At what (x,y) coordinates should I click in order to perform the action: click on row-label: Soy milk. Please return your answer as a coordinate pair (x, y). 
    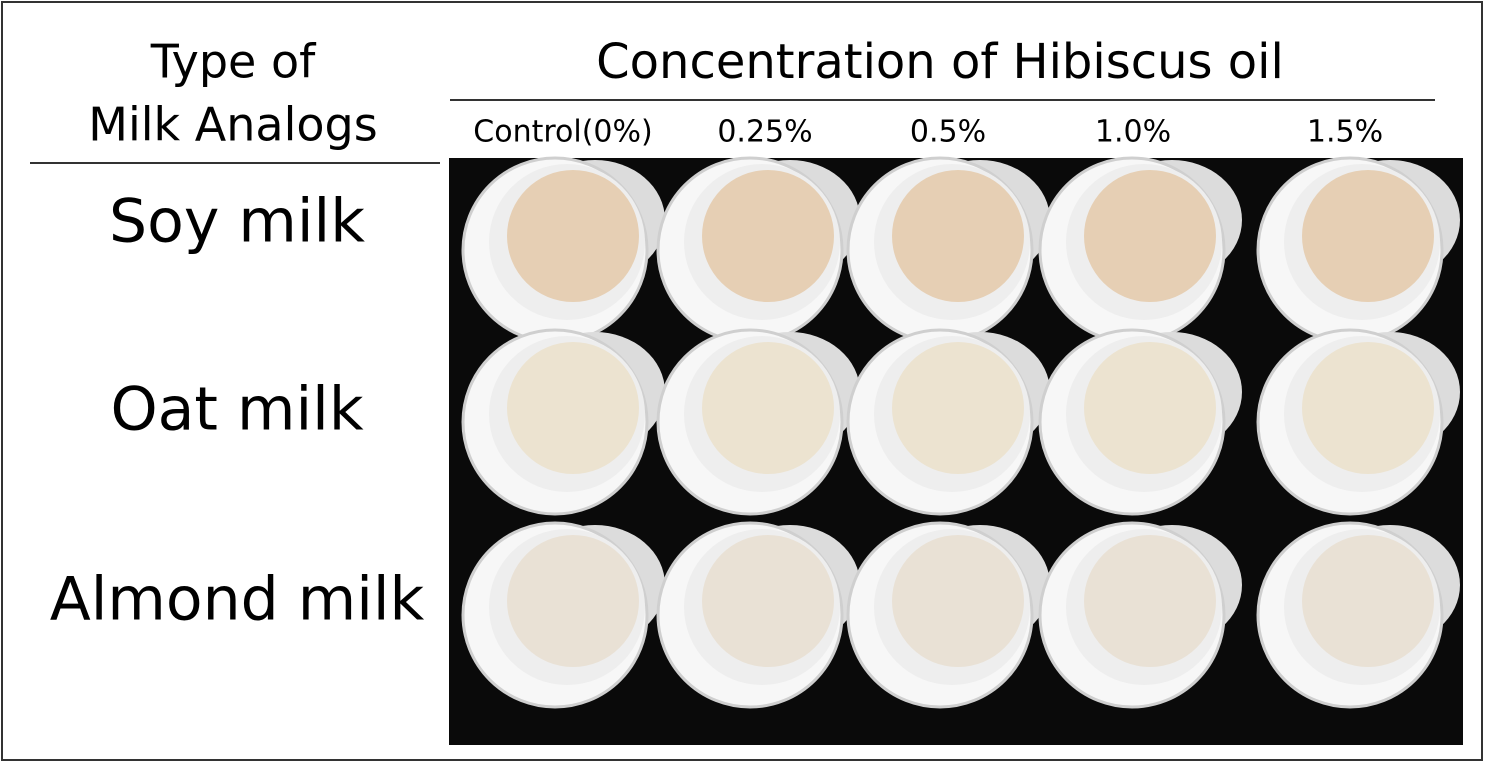
    Looking at the image, I should click on (237, 222).